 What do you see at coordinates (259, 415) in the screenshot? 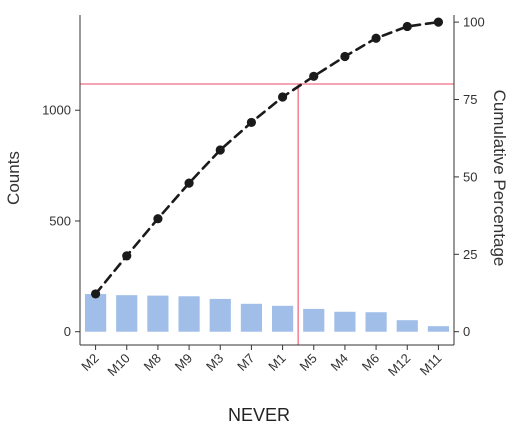
I see `x-axis-title: NEVER` at bounding box center [259, 415].